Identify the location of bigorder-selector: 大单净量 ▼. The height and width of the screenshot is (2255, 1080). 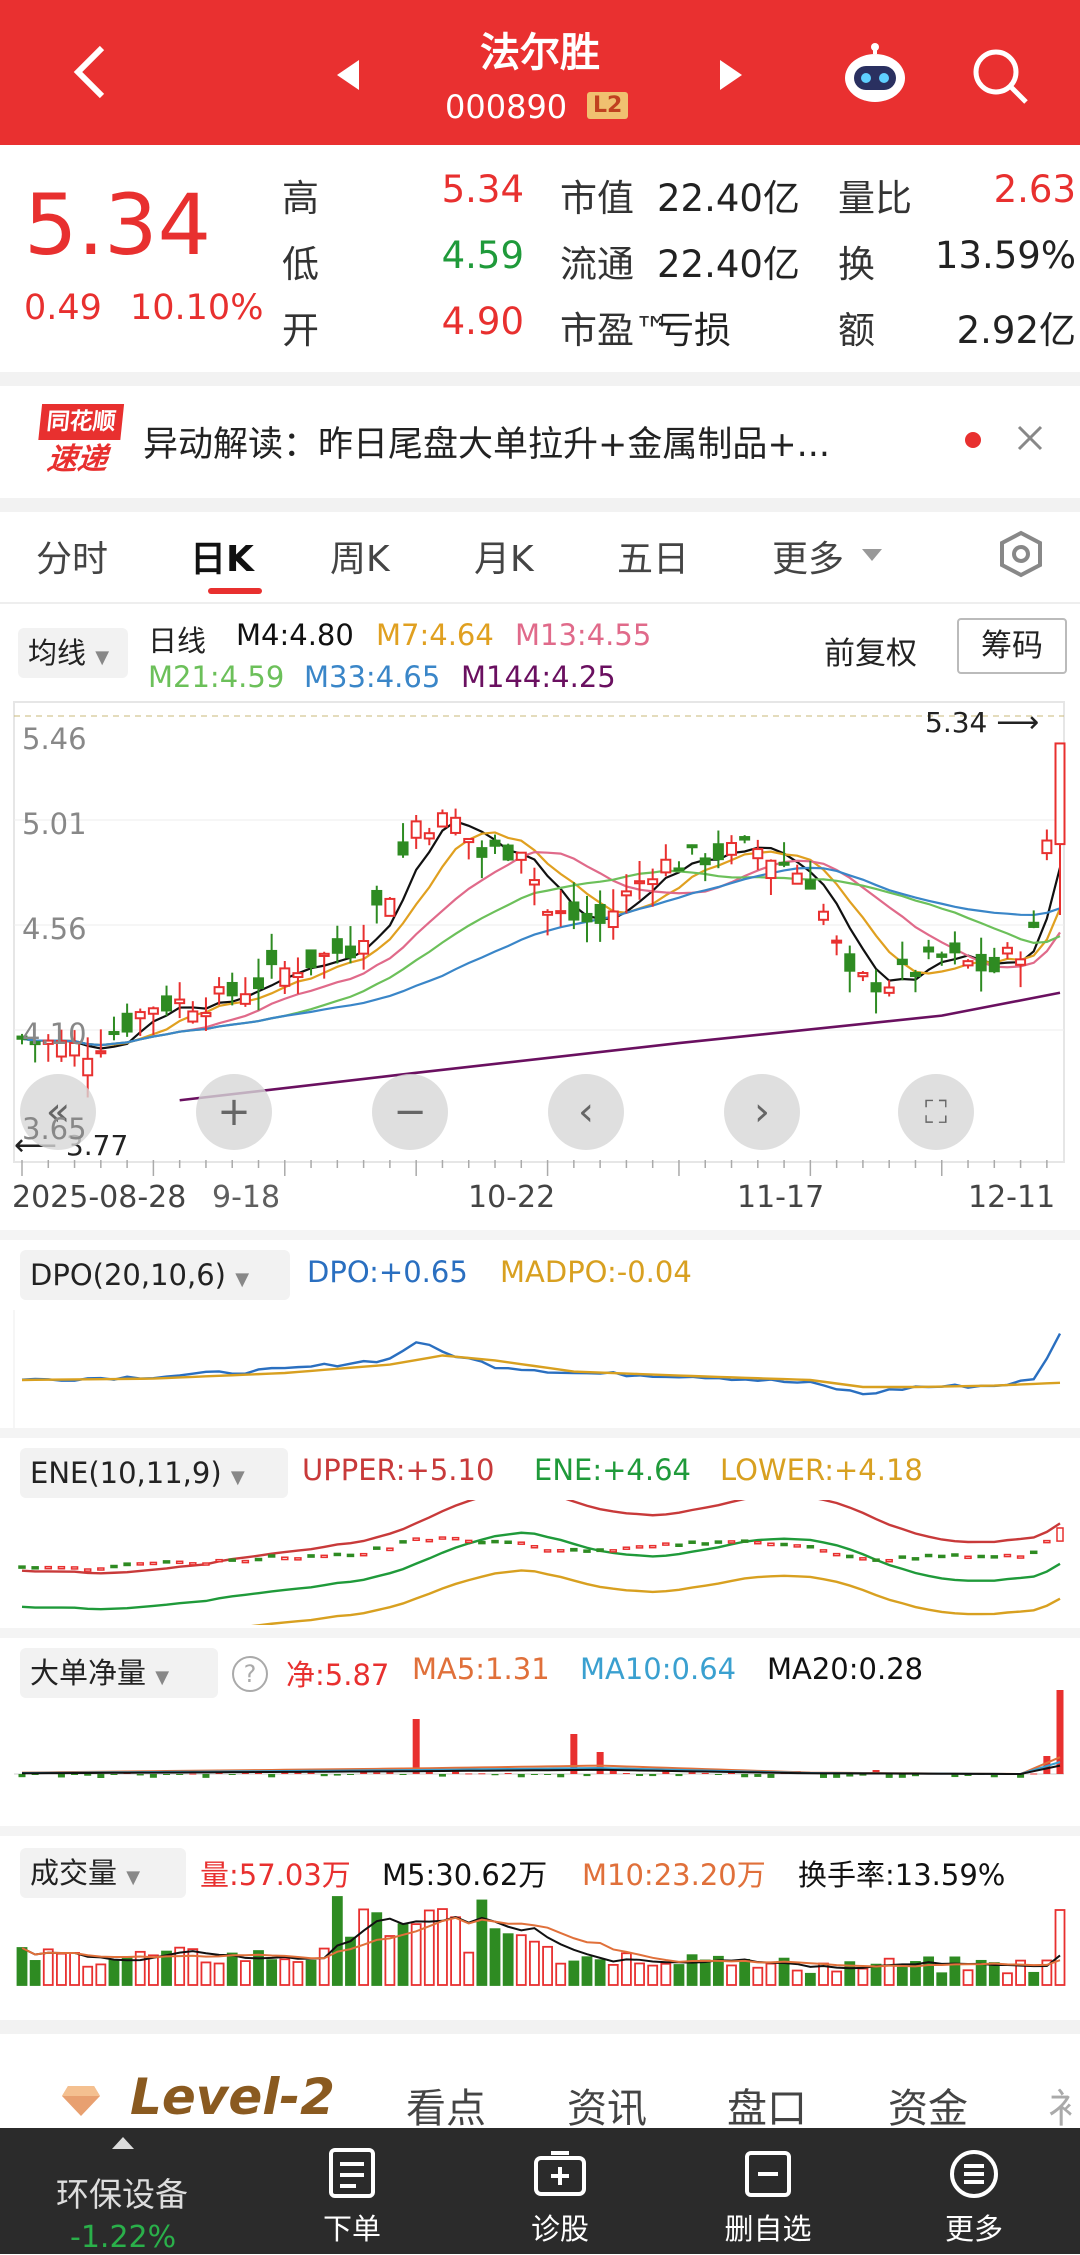
(119, 1673).